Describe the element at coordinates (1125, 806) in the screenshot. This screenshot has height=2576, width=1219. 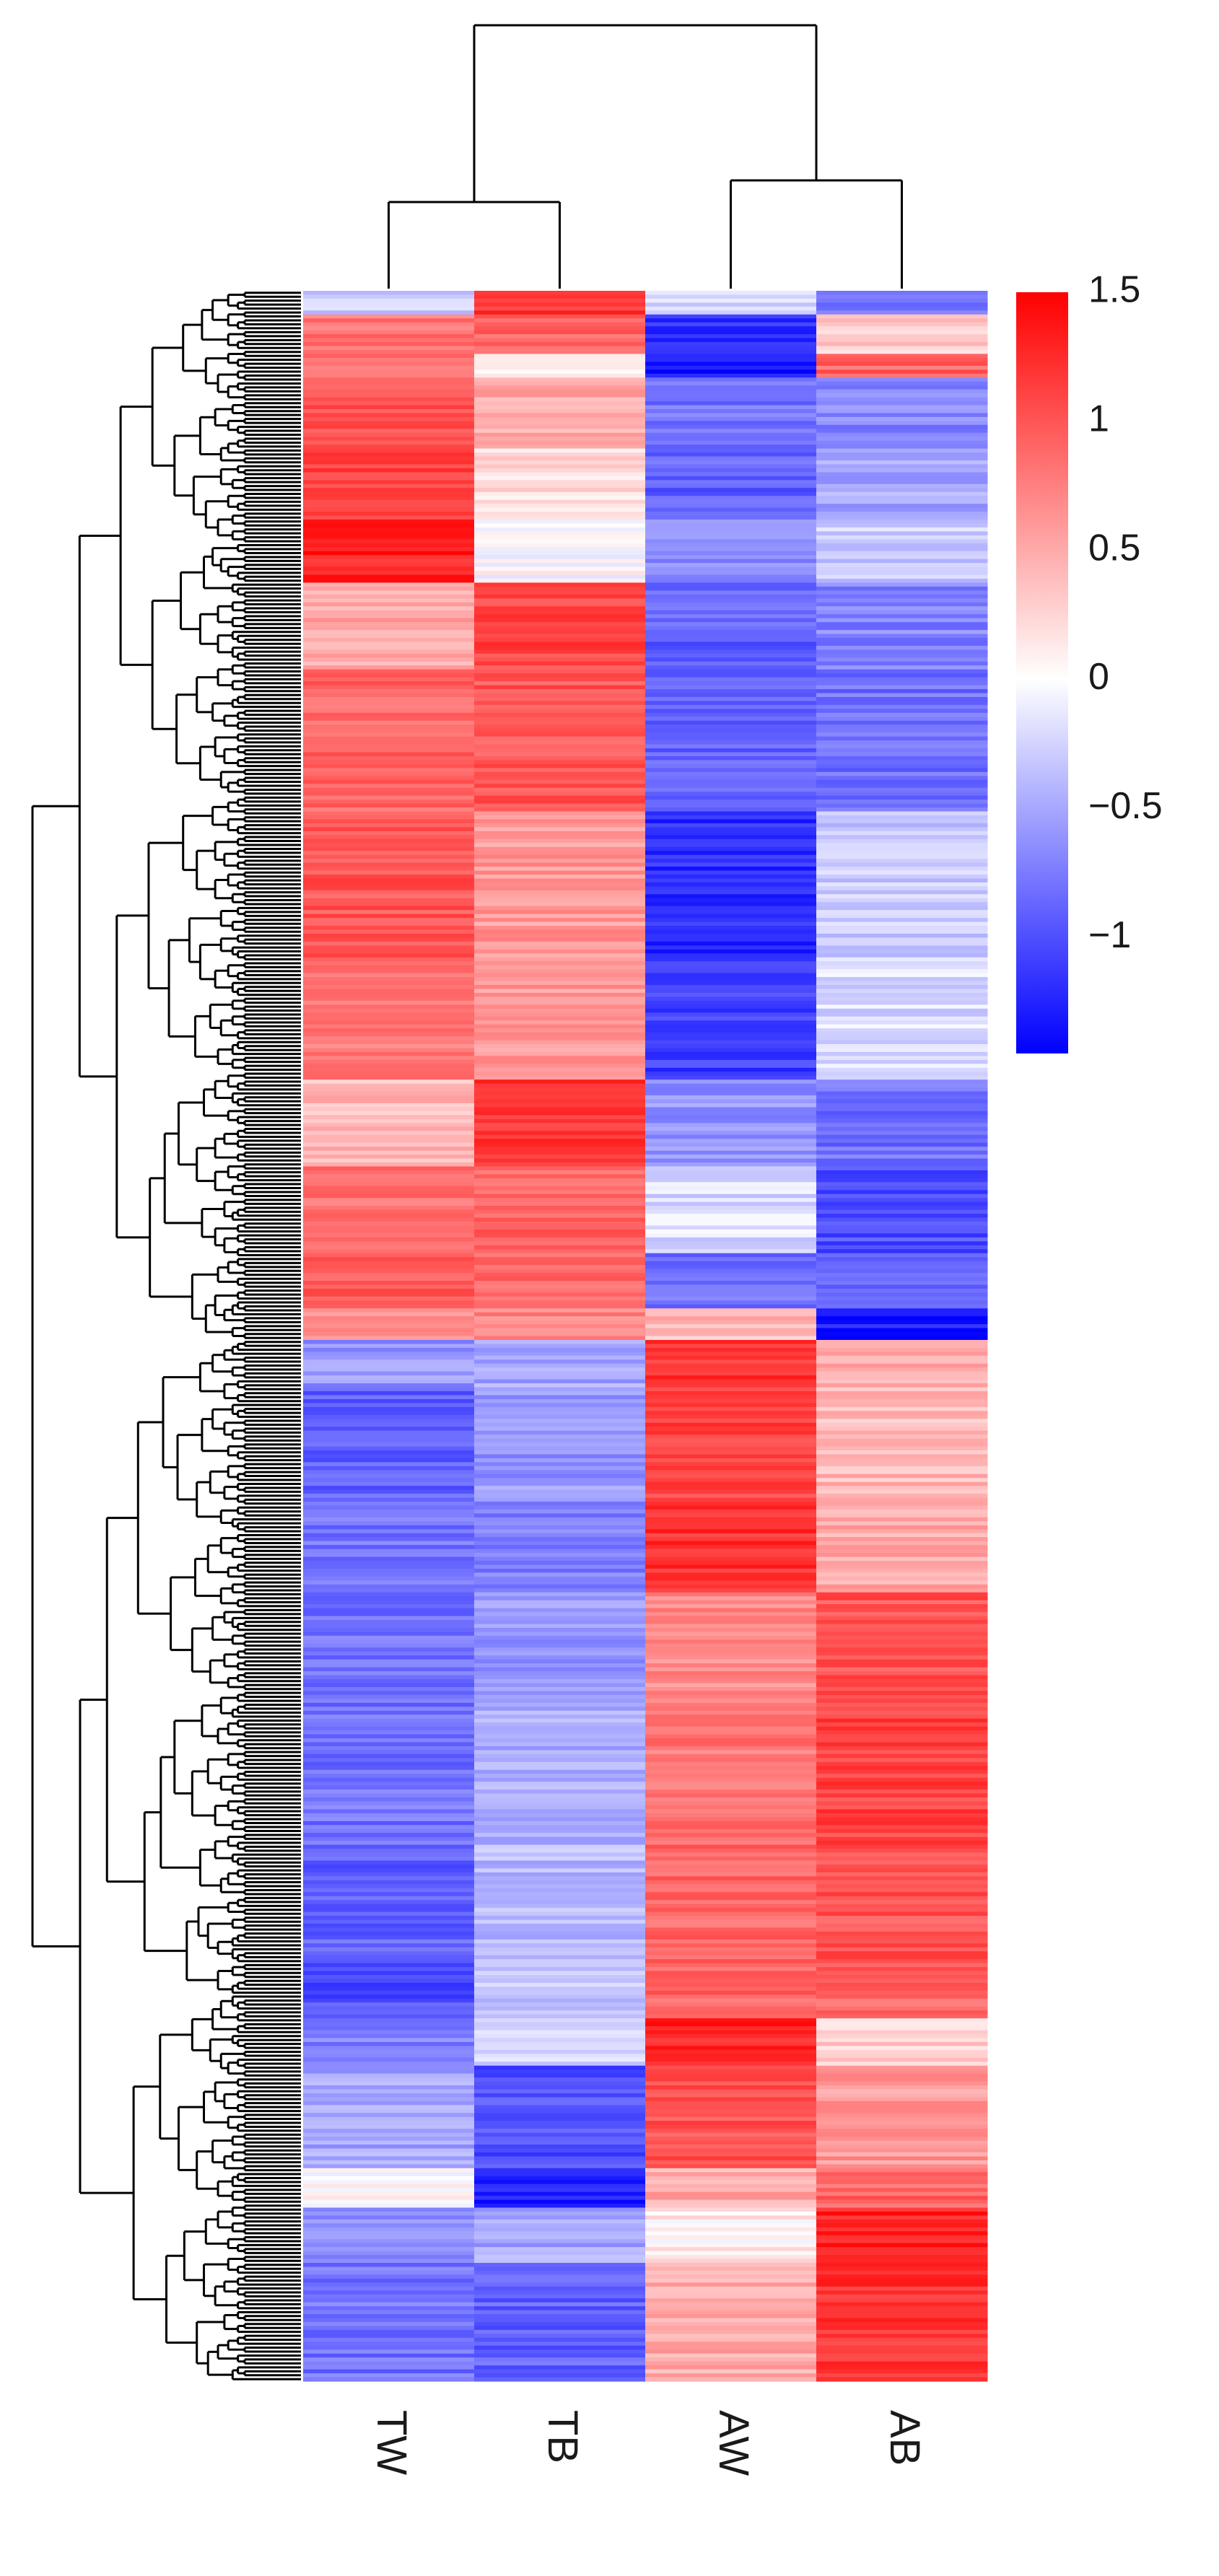
I see `colorbar-tick-label: −0.5` at that location.